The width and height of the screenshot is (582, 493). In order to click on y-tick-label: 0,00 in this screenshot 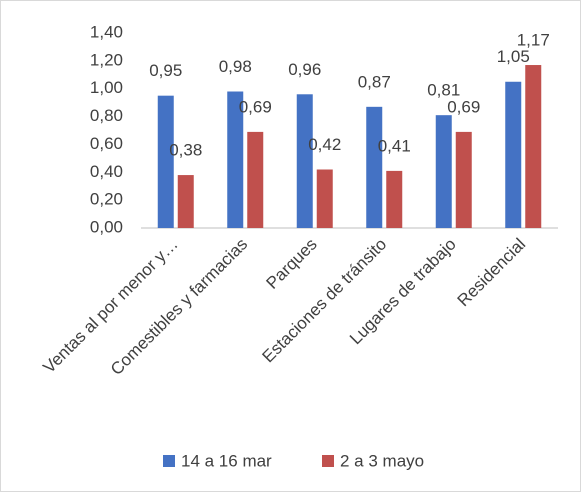, I will do `click(106, 226)`.